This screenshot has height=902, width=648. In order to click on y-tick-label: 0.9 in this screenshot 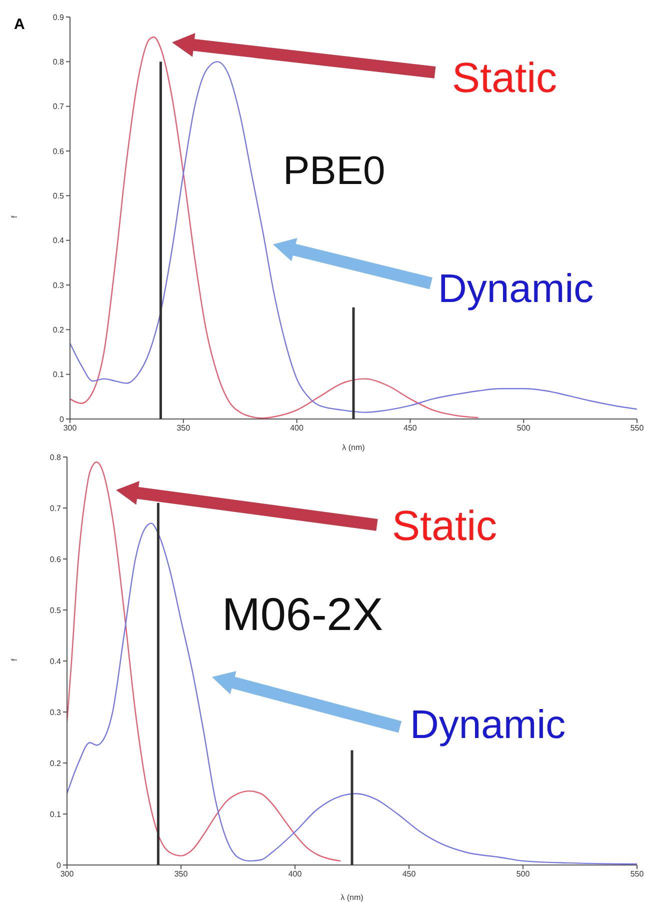, I will do `click(58, 17)`.